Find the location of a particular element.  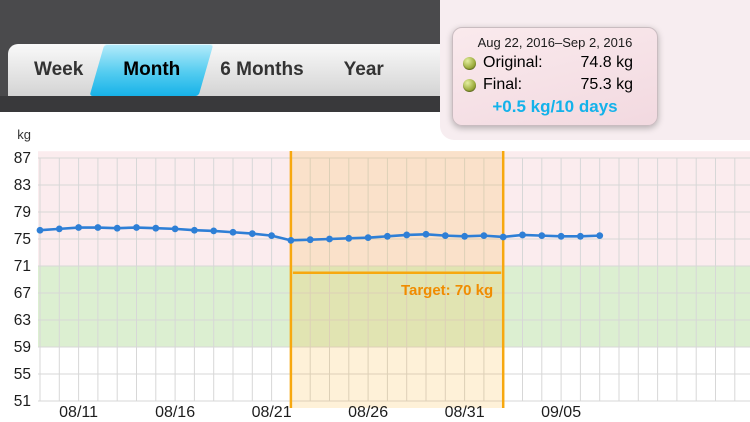

tab-month: Month is located at coordinates (151, 70).